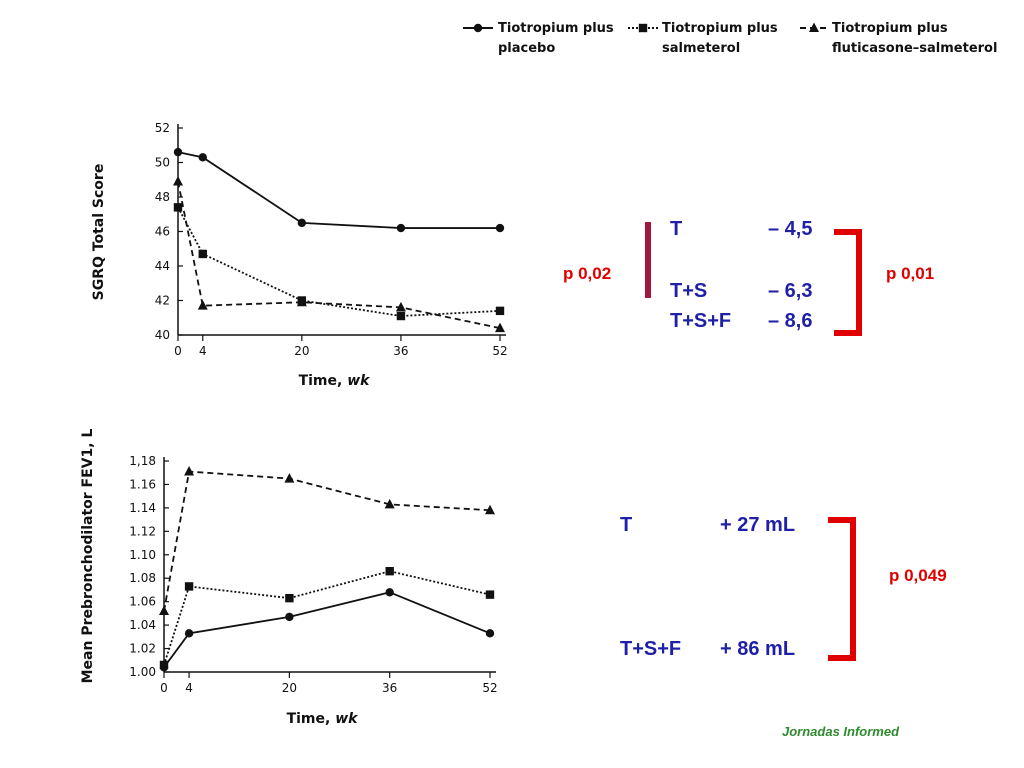 This screenshot has height=768, width=1024. I want to click on sgrq-y-tick-label: 50, so click(162, 163).